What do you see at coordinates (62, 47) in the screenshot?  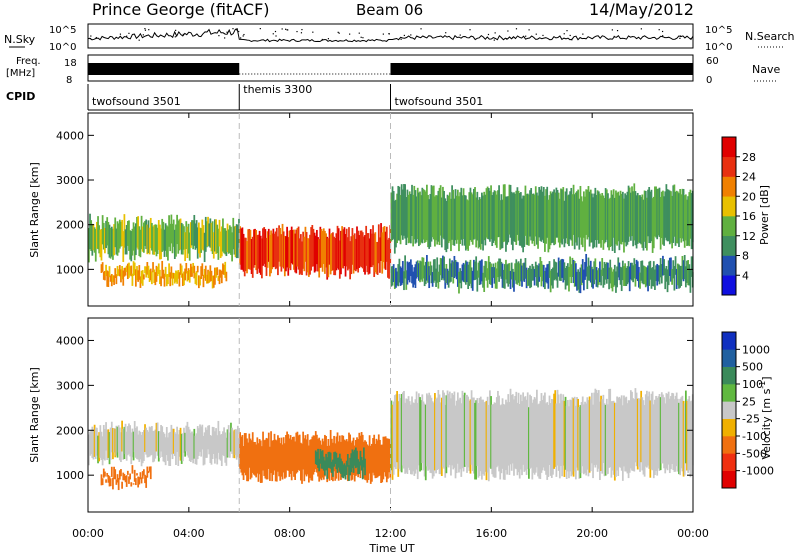 I see `nsky-tick-low: 10^0` at bounding box center [62, 47].